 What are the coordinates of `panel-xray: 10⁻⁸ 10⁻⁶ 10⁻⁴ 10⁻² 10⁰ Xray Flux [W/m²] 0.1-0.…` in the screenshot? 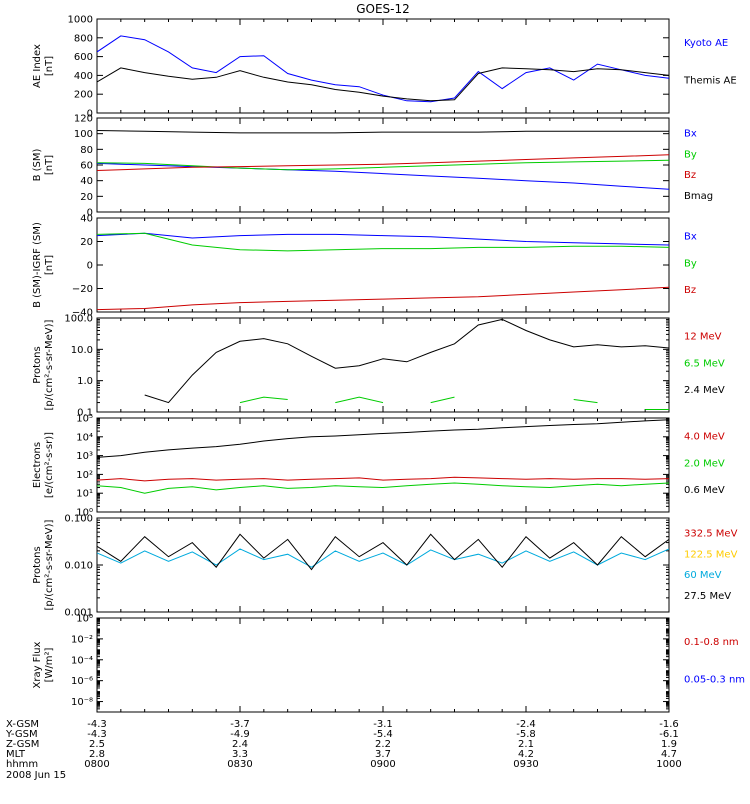 It's located at (388, 663).